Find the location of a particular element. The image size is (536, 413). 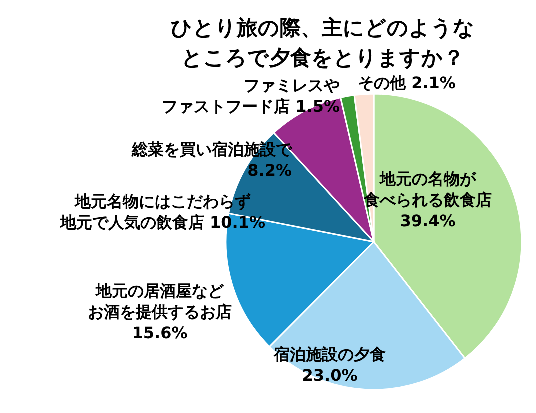

data-label: 23.0% is located at coordinates (330, 375).